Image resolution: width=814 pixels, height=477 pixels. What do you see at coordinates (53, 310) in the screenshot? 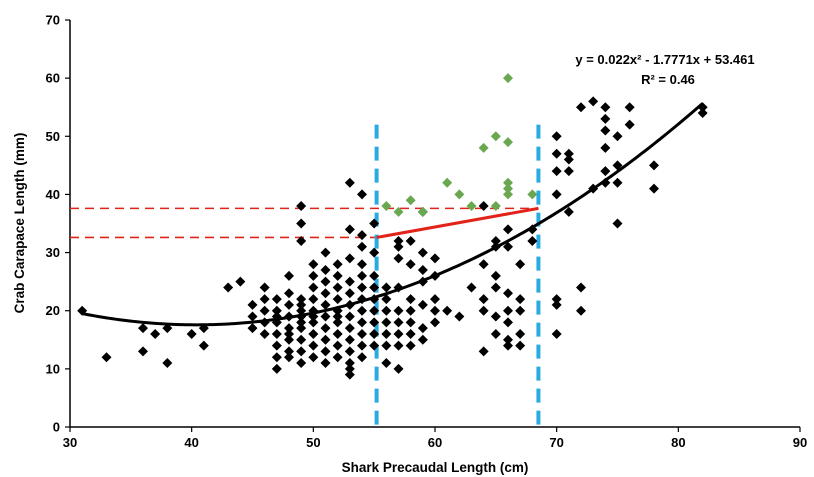
I see `y-tick-label: 20` at bounding box center [53, 310].